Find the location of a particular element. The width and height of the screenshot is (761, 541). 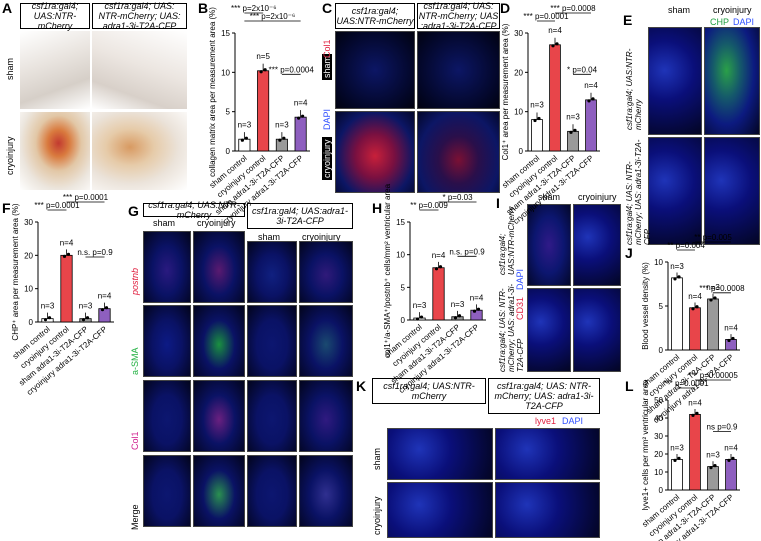

panel-g-label: G is located at coordinates (133, 211).